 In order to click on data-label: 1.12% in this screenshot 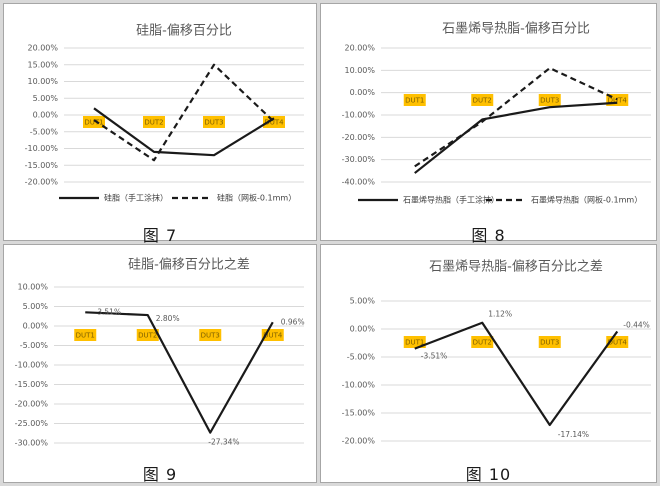, I will do `click(500, 314)`.